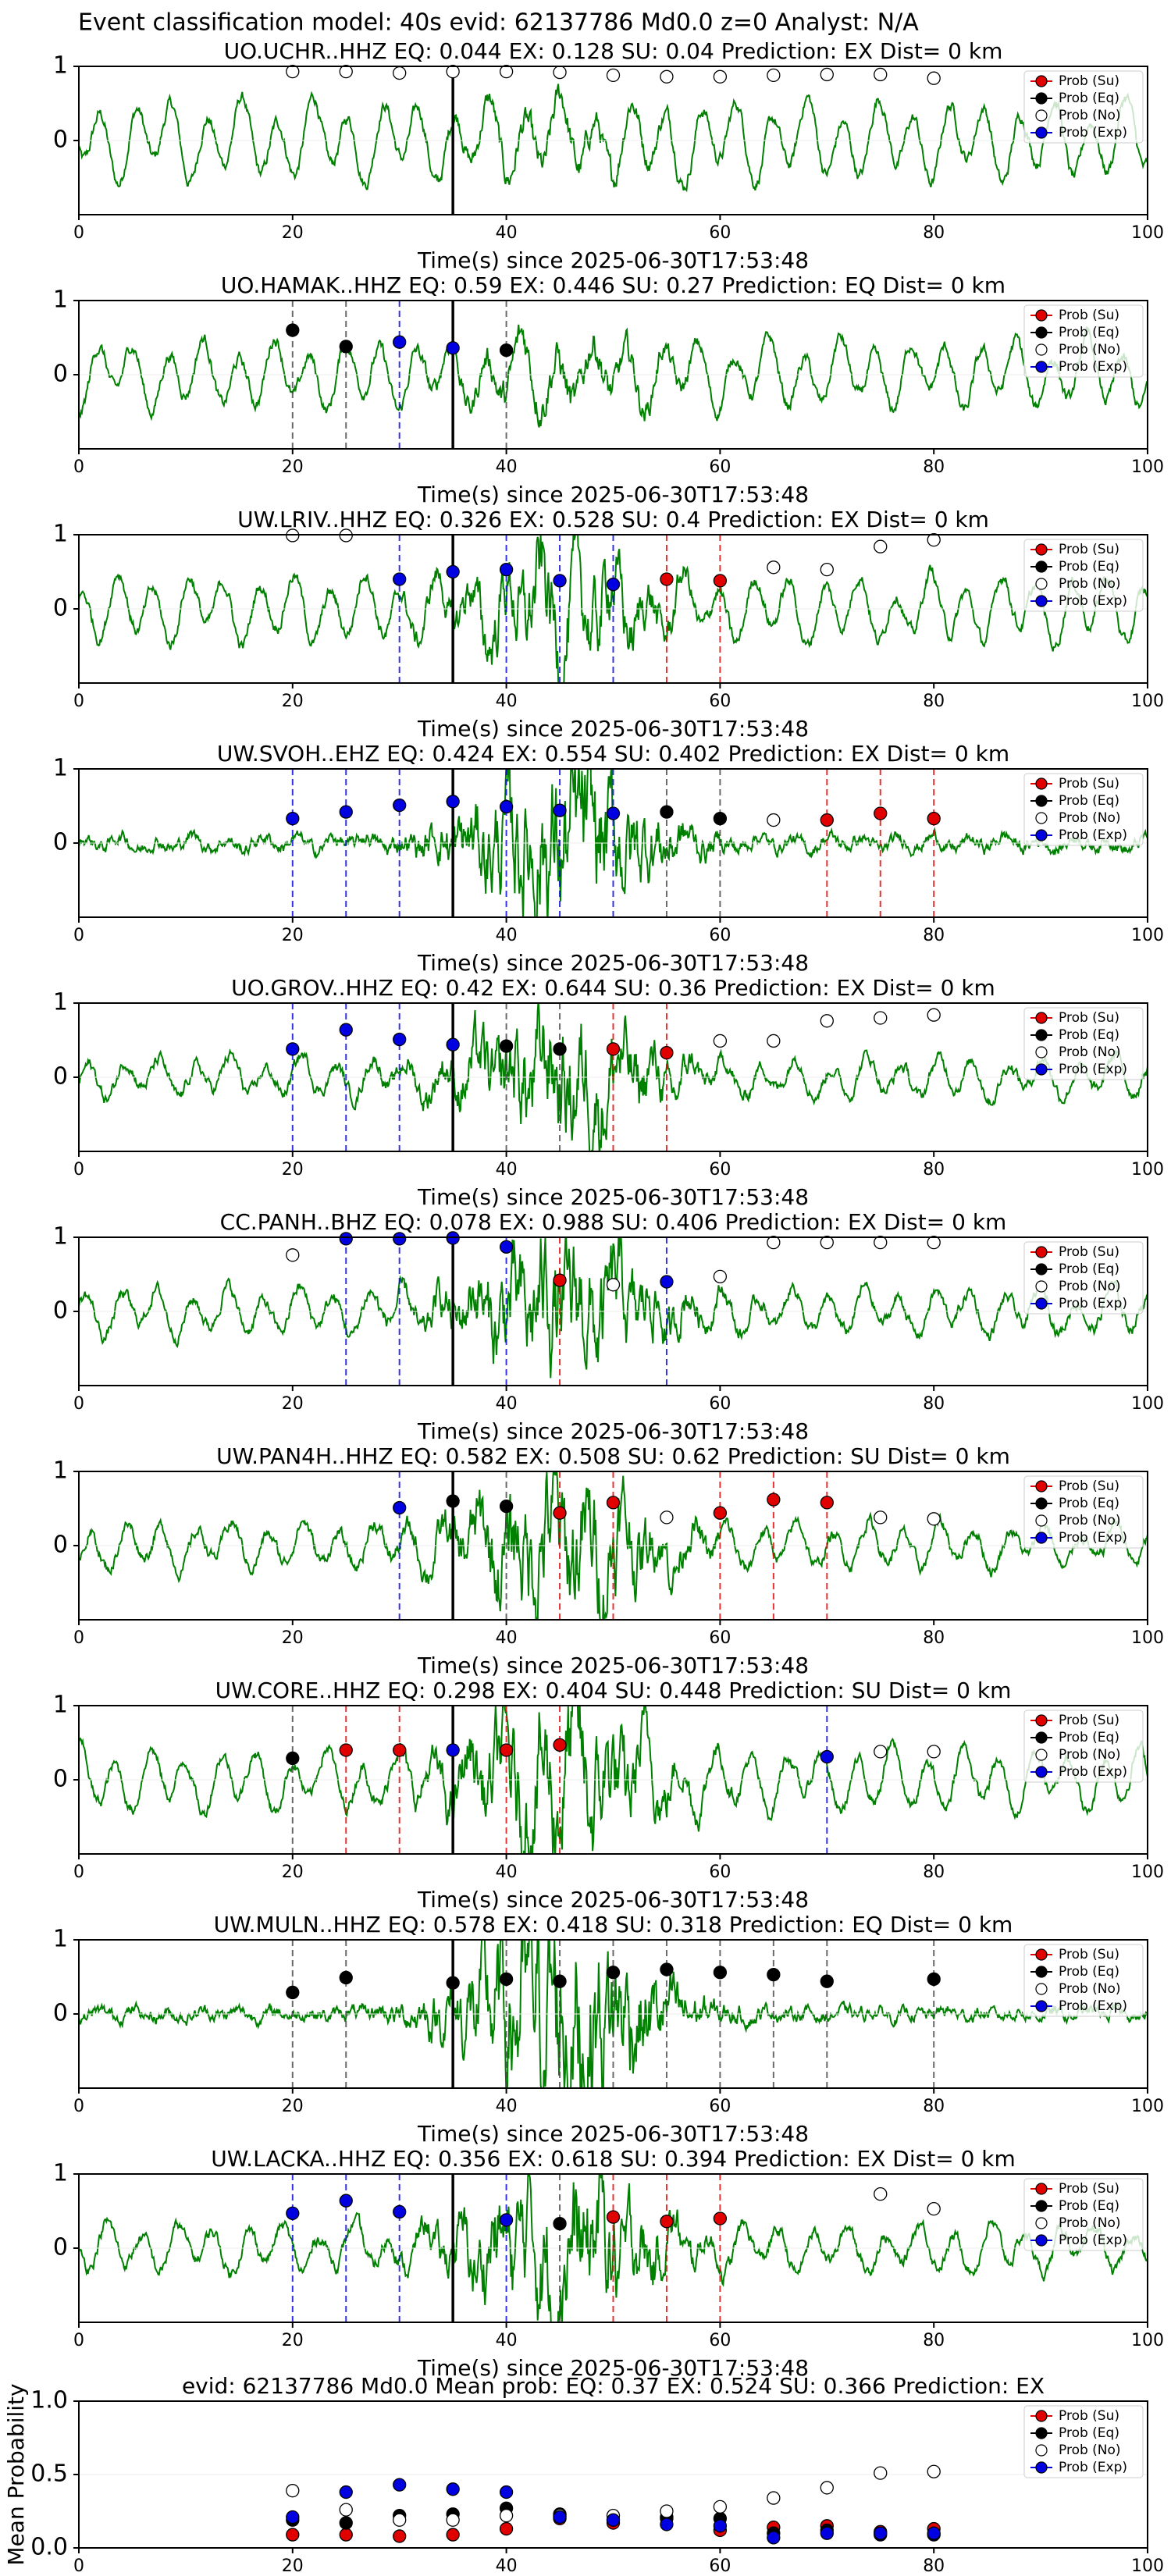  I want to click on y-tick-label: 0, so click(61, 842).